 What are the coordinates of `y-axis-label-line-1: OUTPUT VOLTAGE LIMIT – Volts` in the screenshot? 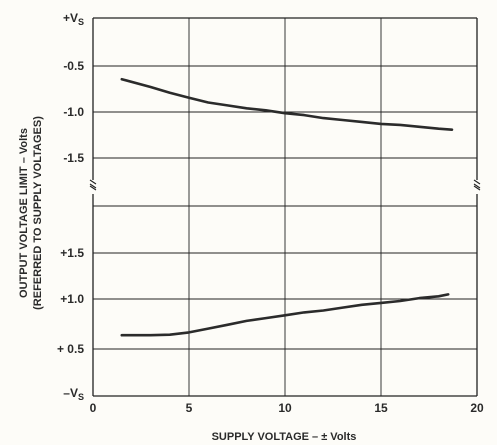 It's located at (24, 213).